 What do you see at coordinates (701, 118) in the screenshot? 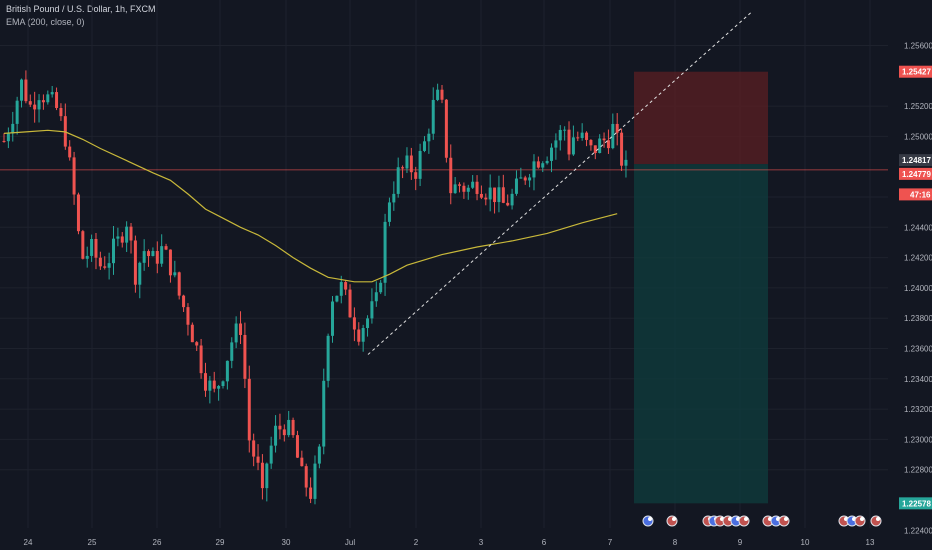
I see `stop-loss-zone` at bounding box center [701, 118].